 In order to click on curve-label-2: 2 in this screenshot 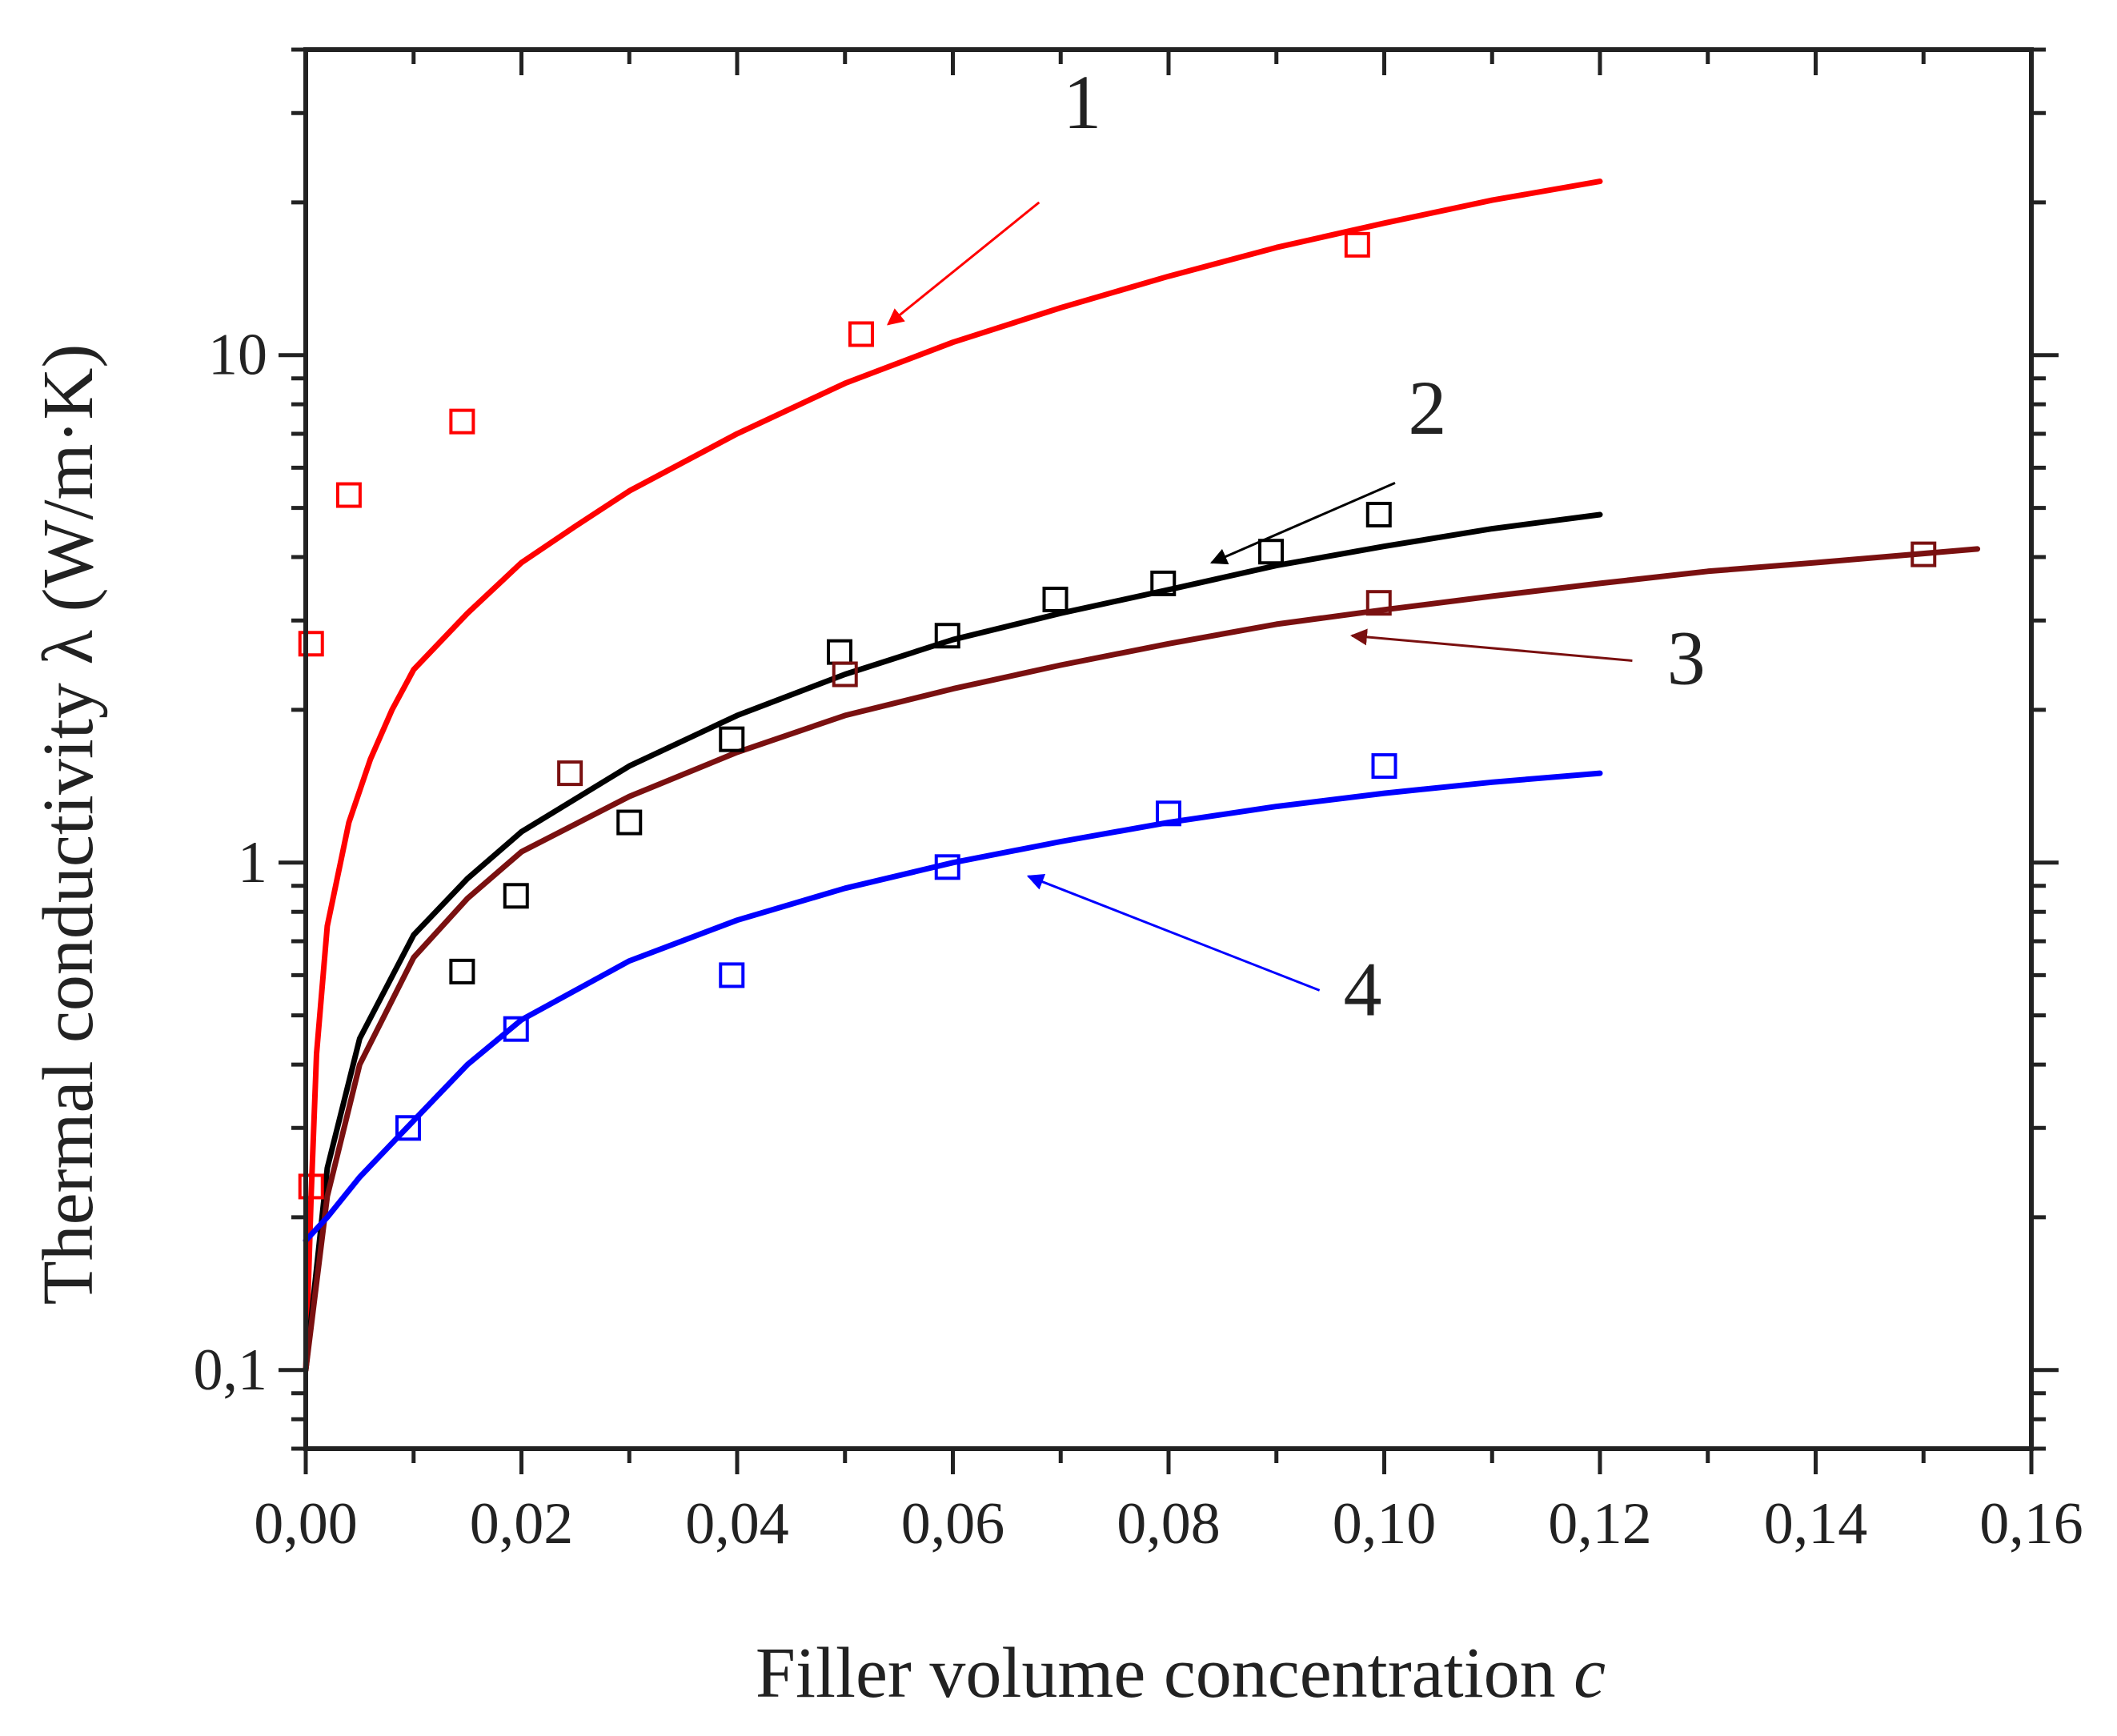, I will do `click(1427, 408)`.